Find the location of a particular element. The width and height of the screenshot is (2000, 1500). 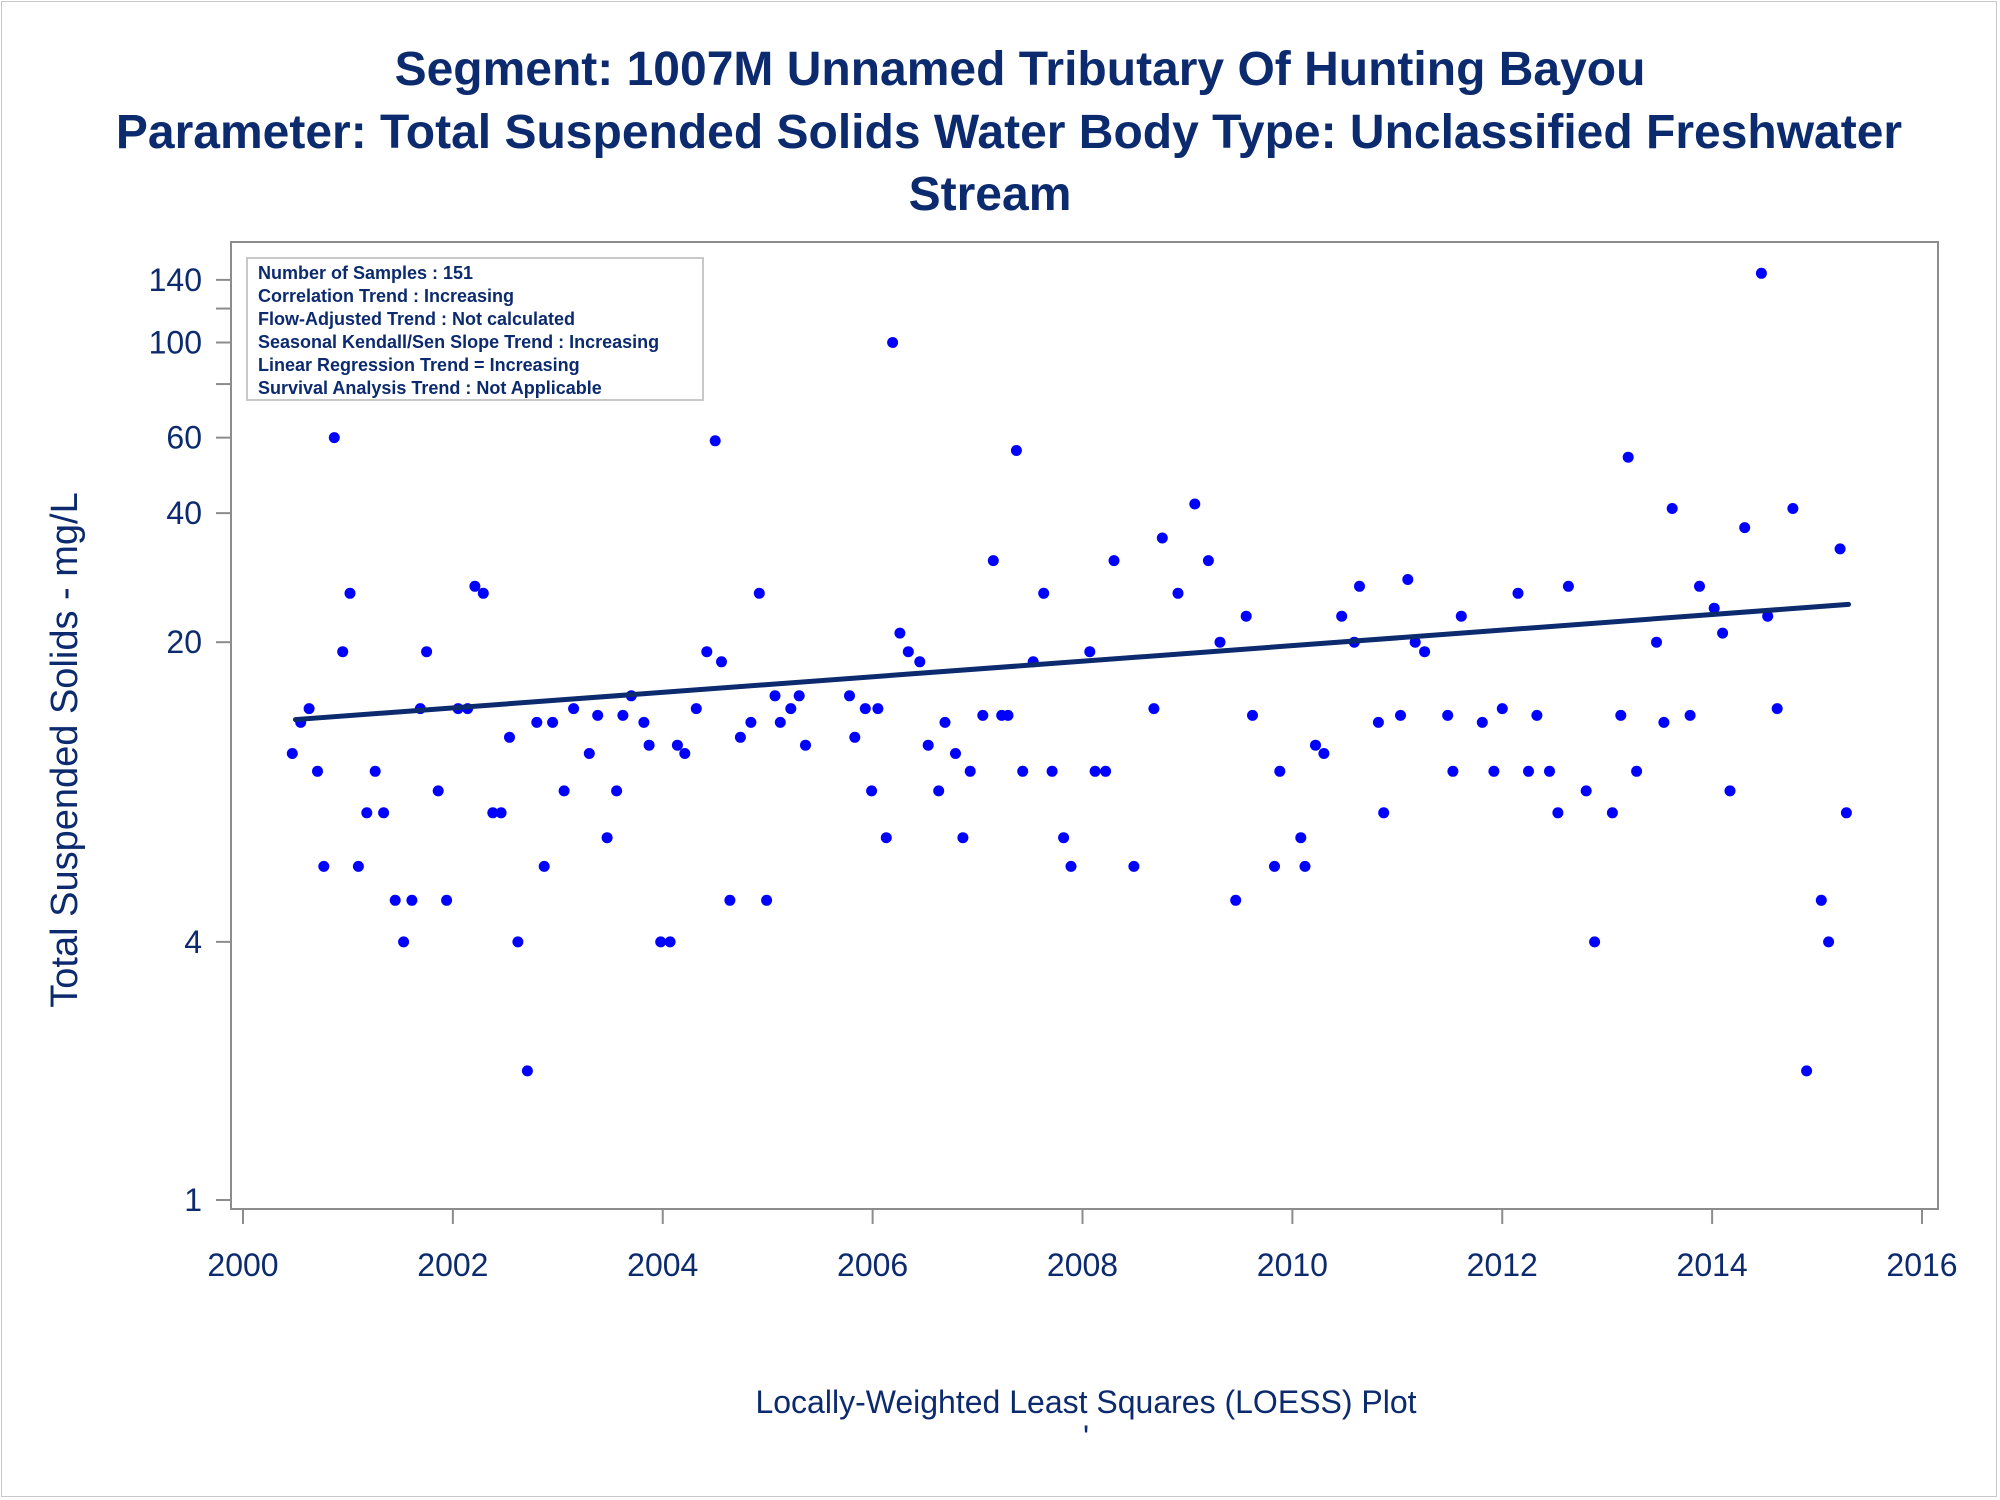

y-axis: 1 4 20 40 60 100 140 is located at coordinates (190, 740).